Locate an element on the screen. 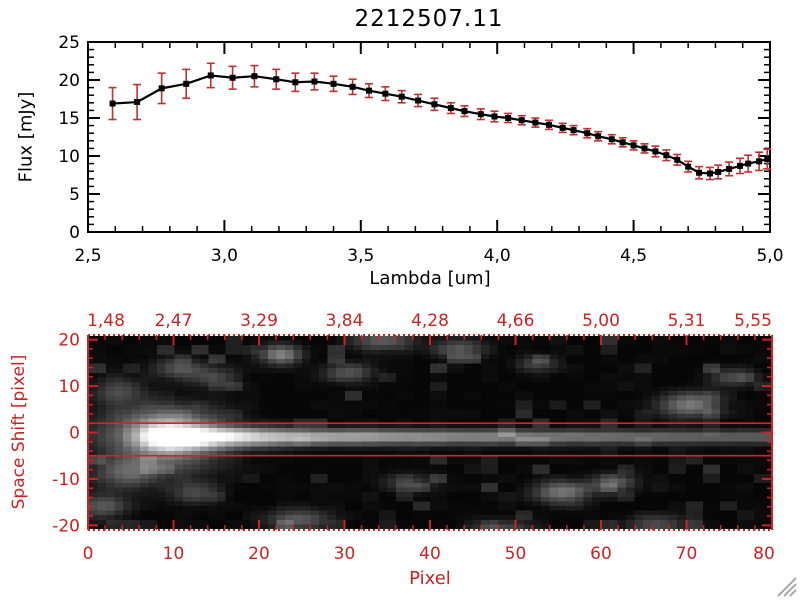 Image resolution: width=800 pixels, height=600 pixels. top-axis-wavelength-label: 3,84 is located at coordinates (345, 321).